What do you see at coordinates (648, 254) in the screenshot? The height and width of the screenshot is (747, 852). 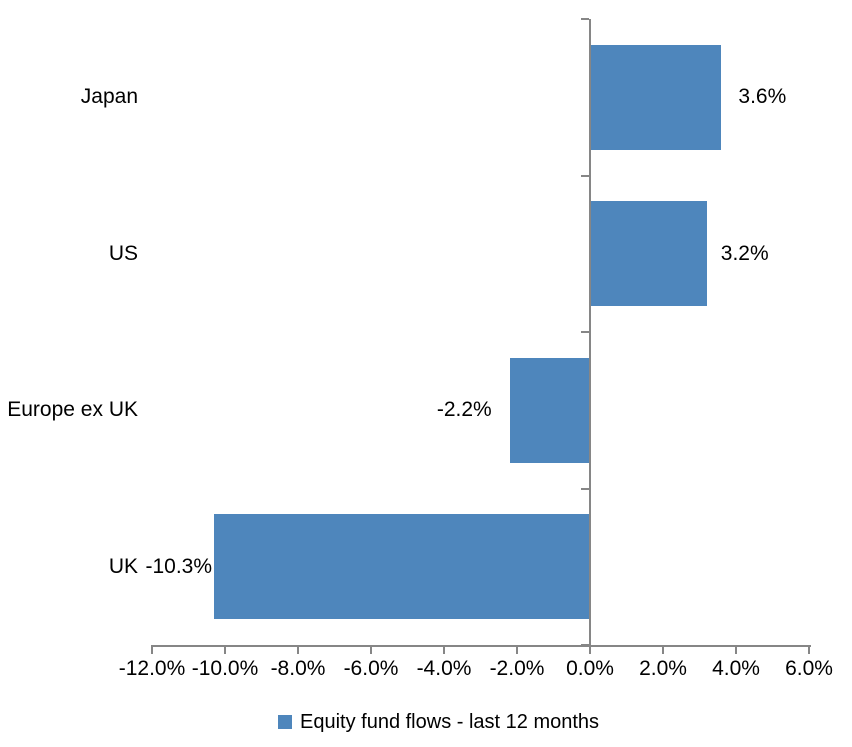 I see `bar-us` at bounding box center [648, 254].